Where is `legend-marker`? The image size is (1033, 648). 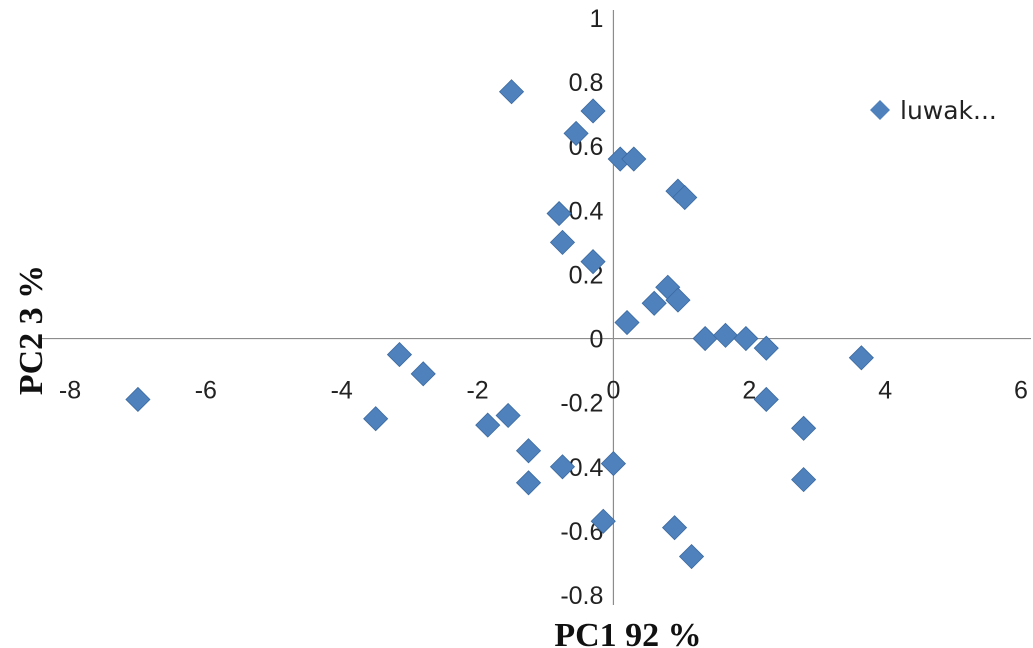
legend-marker is located at coordinates (880, 110).